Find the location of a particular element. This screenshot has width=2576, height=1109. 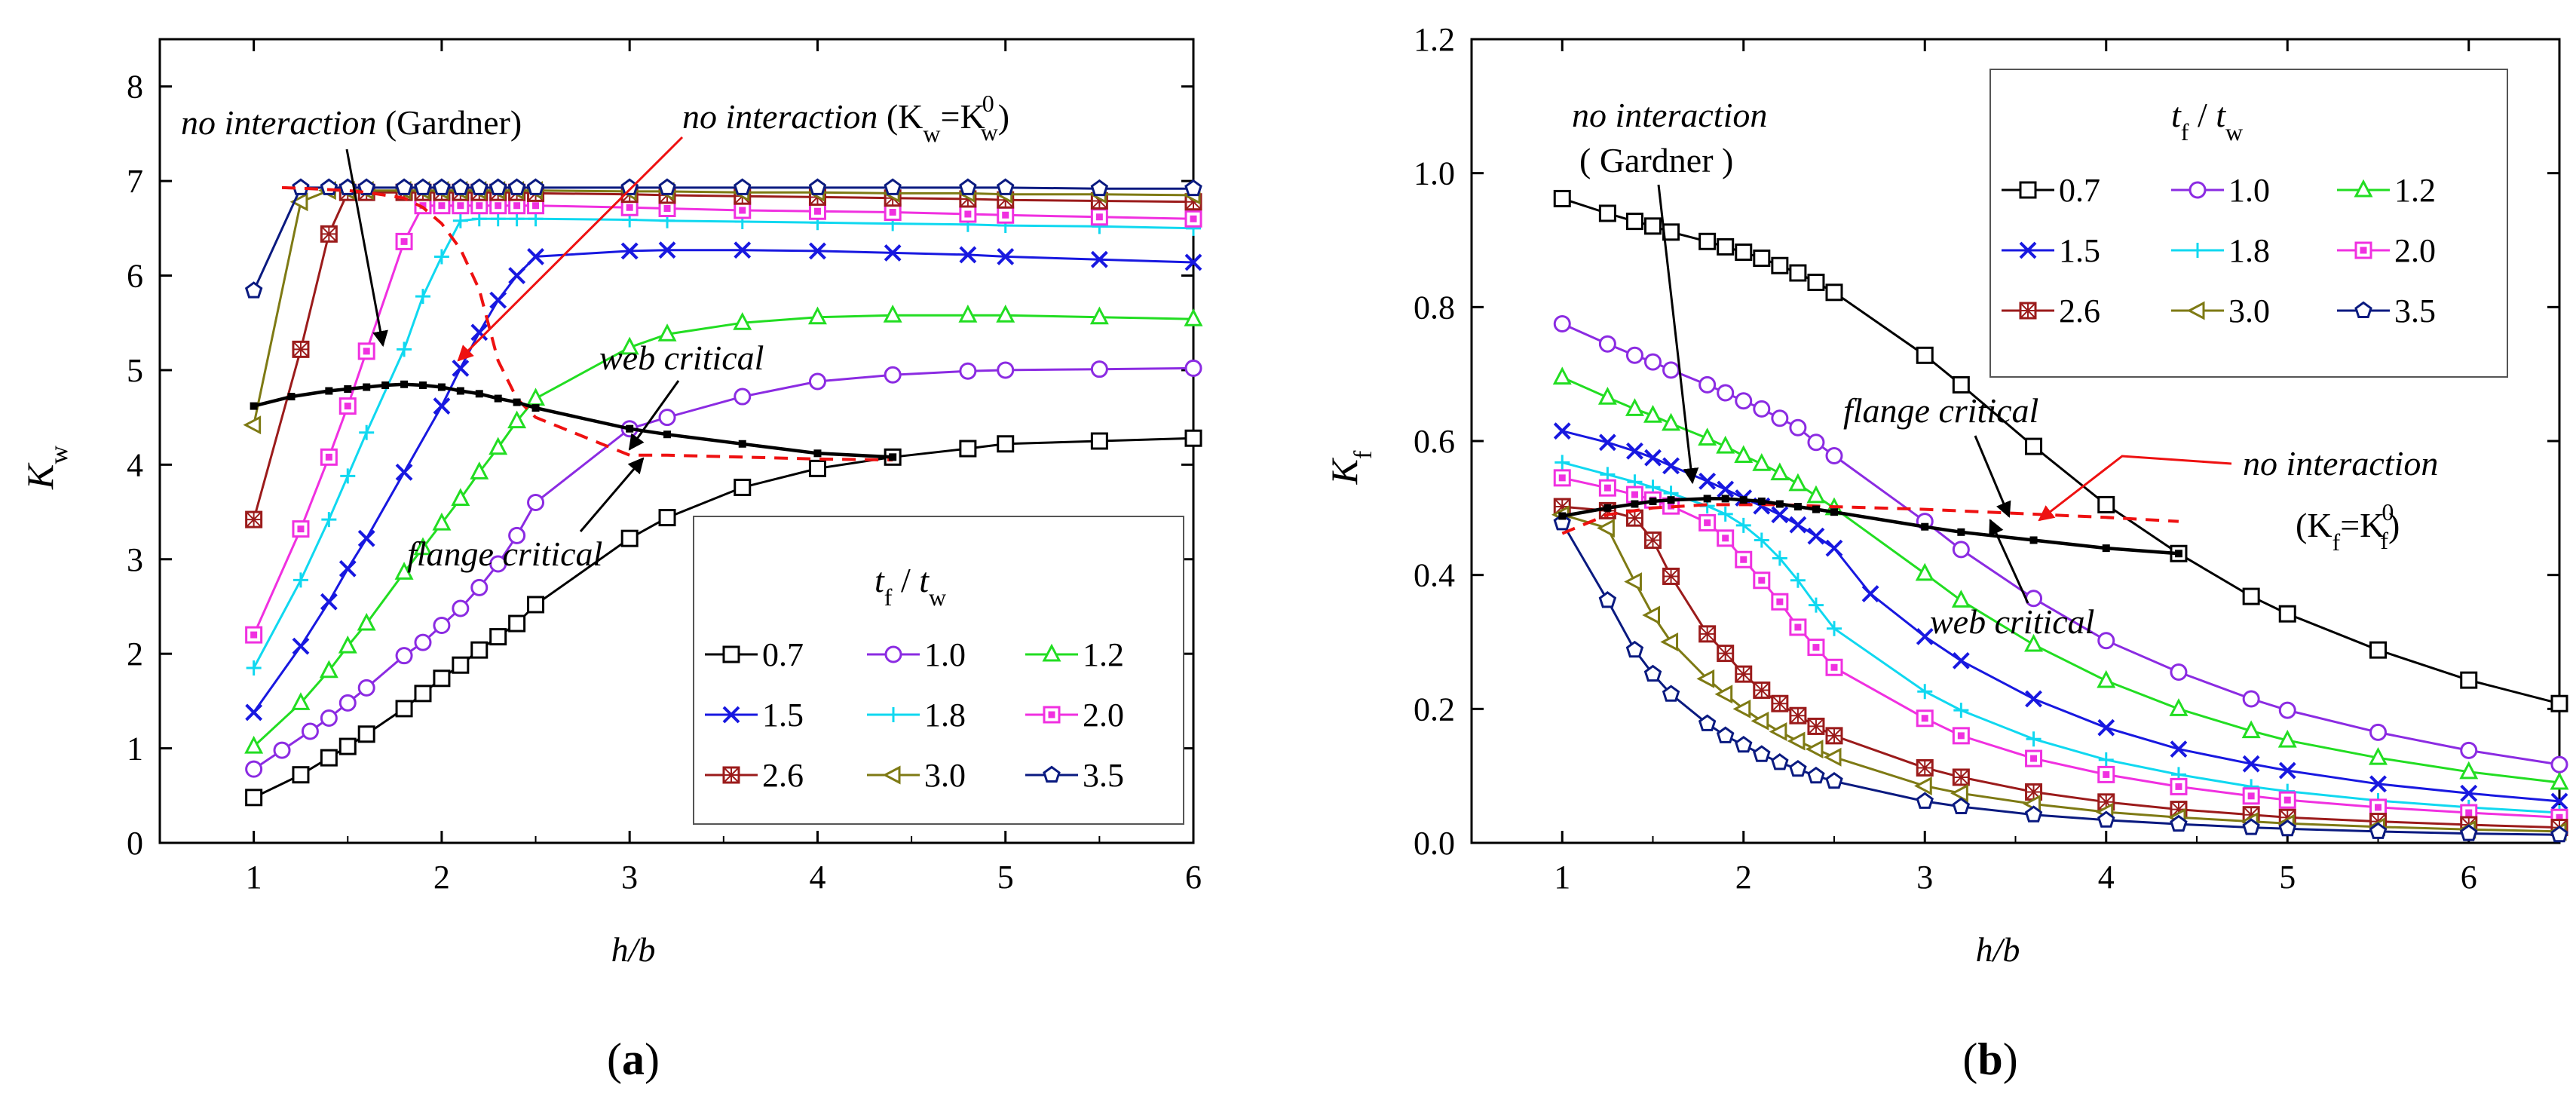

legend-a-items: 0.7 1.0 1.2 1.5 1.8 2.0 2.6 3.0 3.5 is located at coordinates (914, 715).